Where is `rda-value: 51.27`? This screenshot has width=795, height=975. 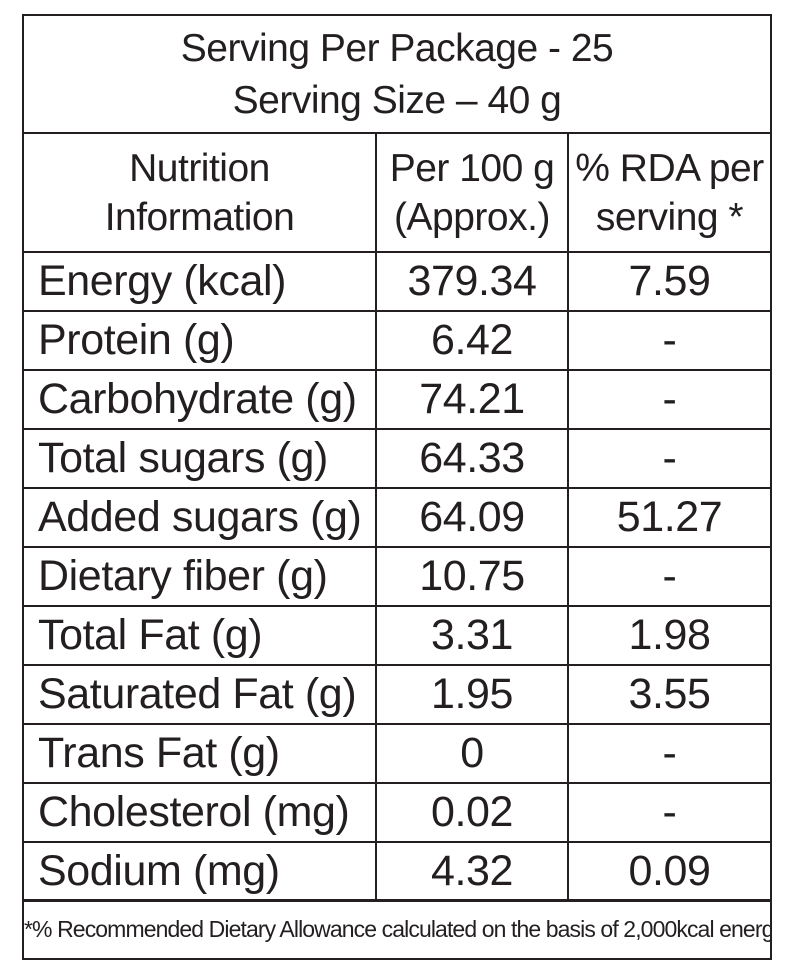 rda-value: 51.27 is located at coordinates (668, 517).